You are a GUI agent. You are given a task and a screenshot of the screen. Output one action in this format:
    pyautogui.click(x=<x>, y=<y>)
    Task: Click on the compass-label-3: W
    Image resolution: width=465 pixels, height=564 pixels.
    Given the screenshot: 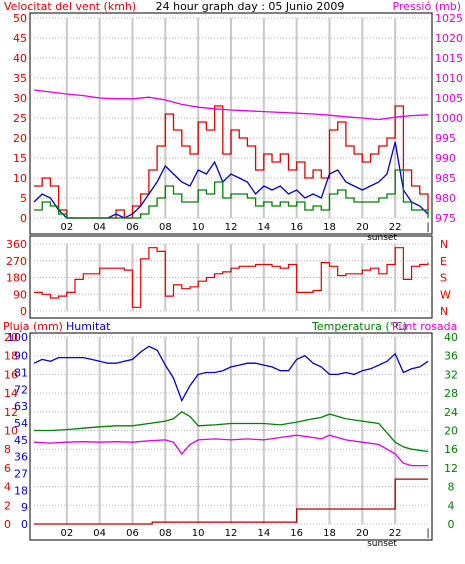 What is the action you would take?
    pyautogui.click(x=445, y=294)
    